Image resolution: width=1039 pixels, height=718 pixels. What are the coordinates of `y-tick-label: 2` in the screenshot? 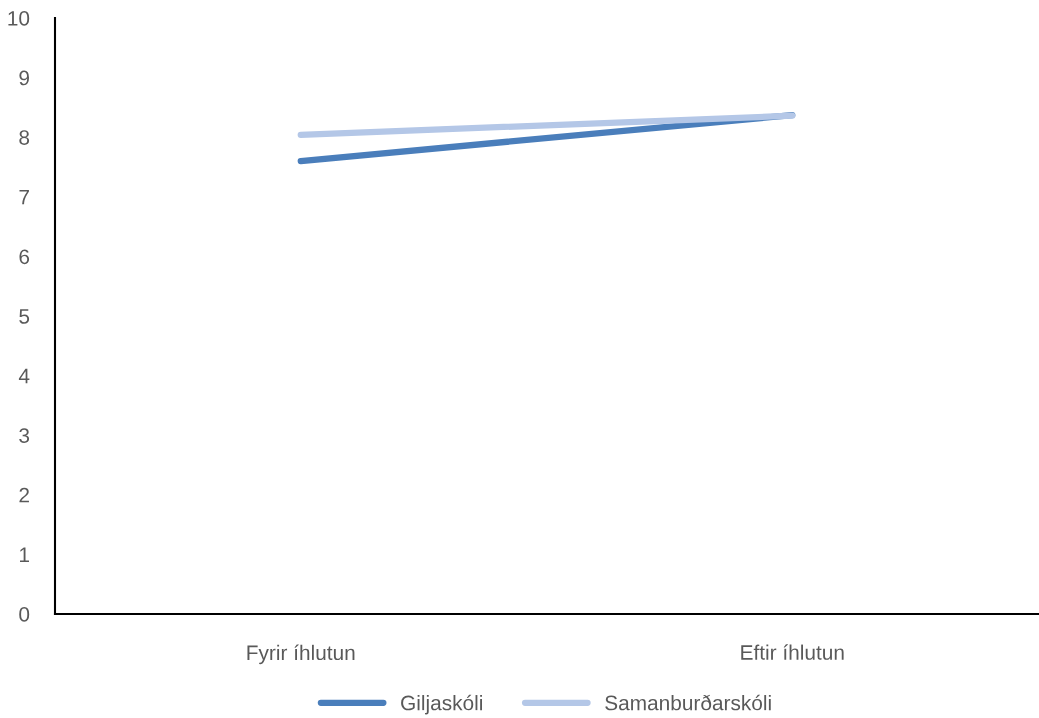 It's located at (24, 495).